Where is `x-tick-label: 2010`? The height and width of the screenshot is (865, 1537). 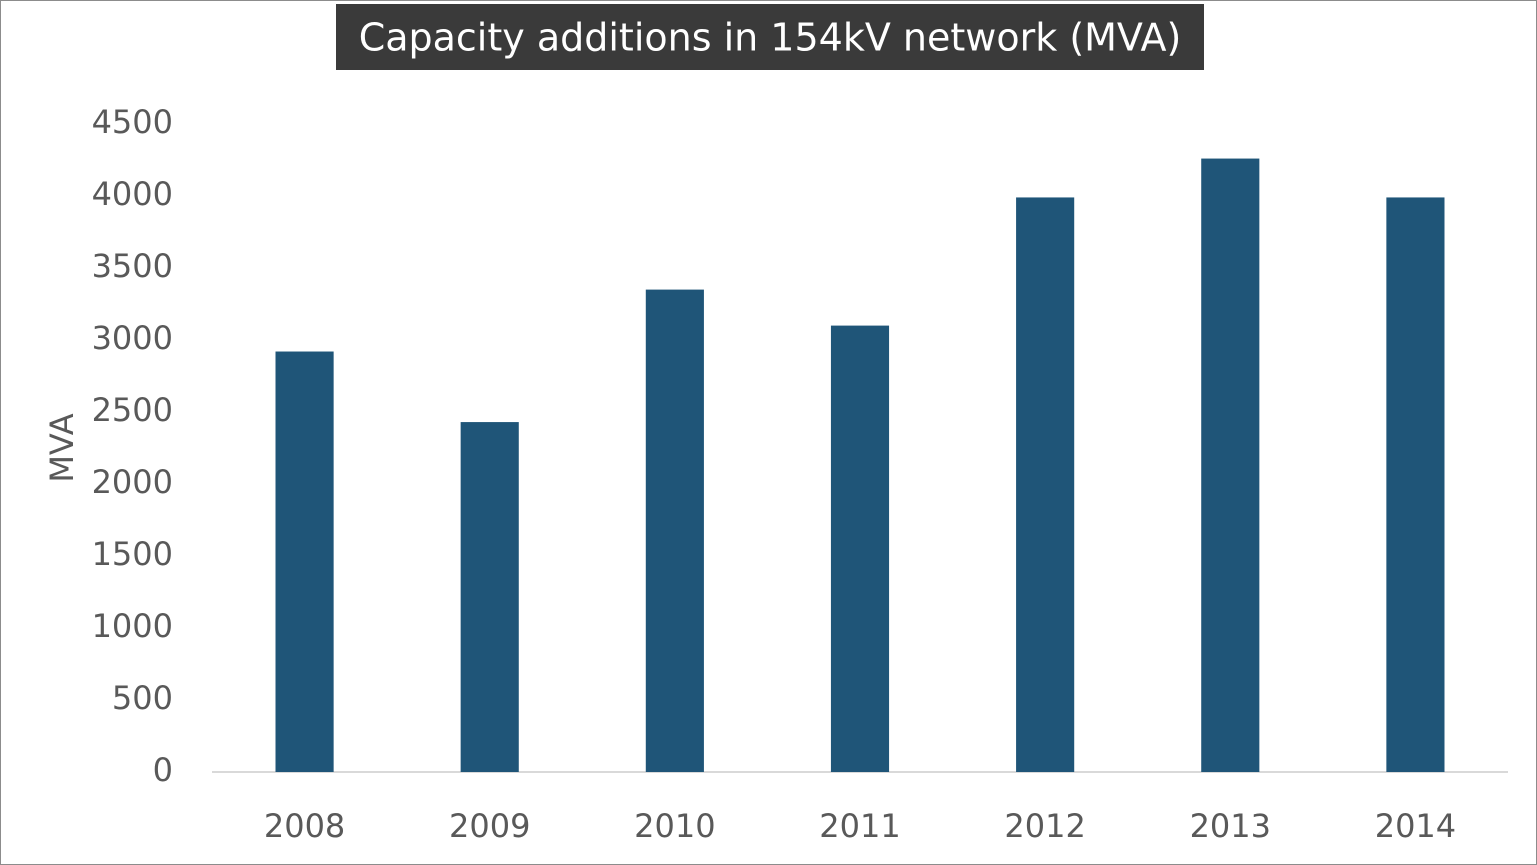
x-tick-label: 2010 is located at coordinates (674, 826).